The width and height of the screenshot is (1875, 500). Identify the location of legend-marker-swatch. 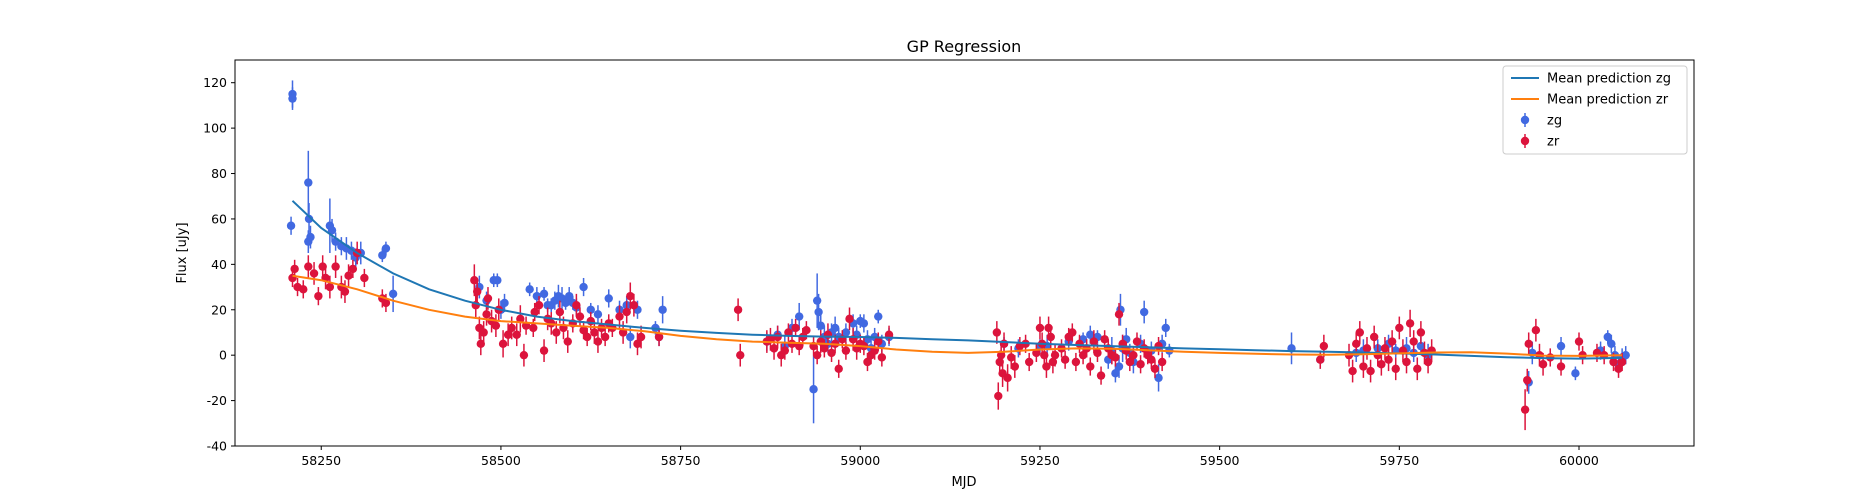
(1525, 141).